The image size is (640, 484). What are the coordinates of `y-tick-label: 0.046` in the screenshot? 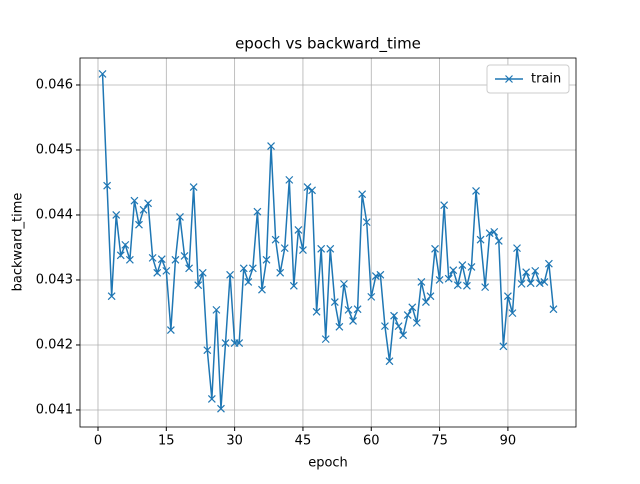 It's located at (54, 84).